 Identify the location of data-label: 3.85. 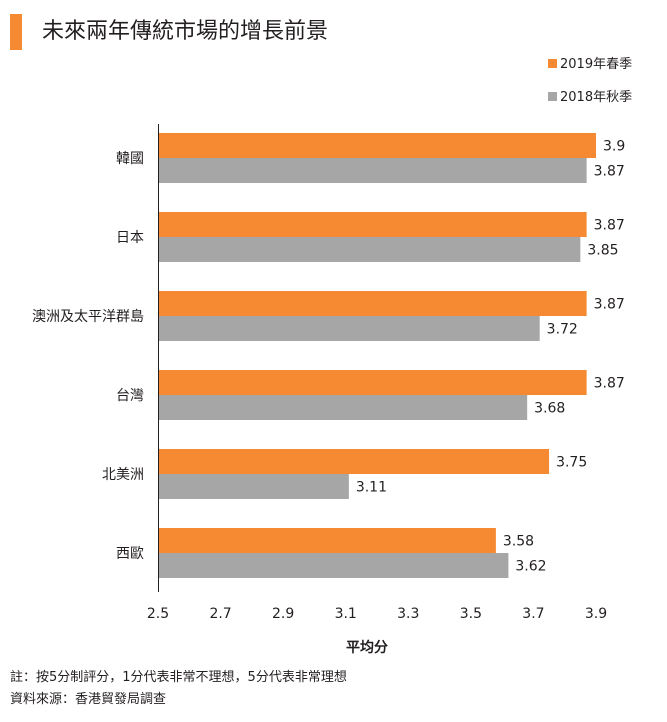
(602, 251).